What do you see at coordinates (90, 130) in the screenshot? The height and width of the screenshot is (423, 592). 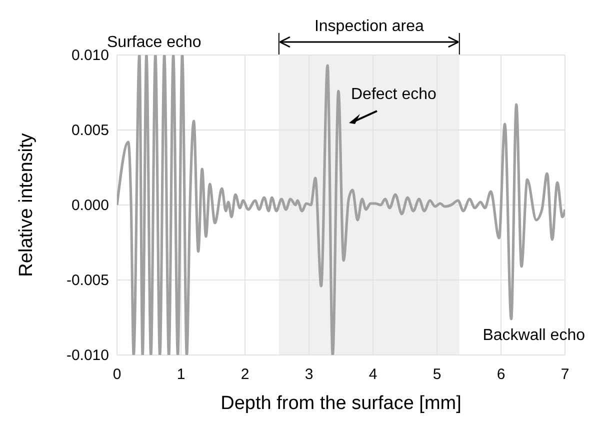 I see `y-tick-label: 0.005` at bounding box center [90, 130].